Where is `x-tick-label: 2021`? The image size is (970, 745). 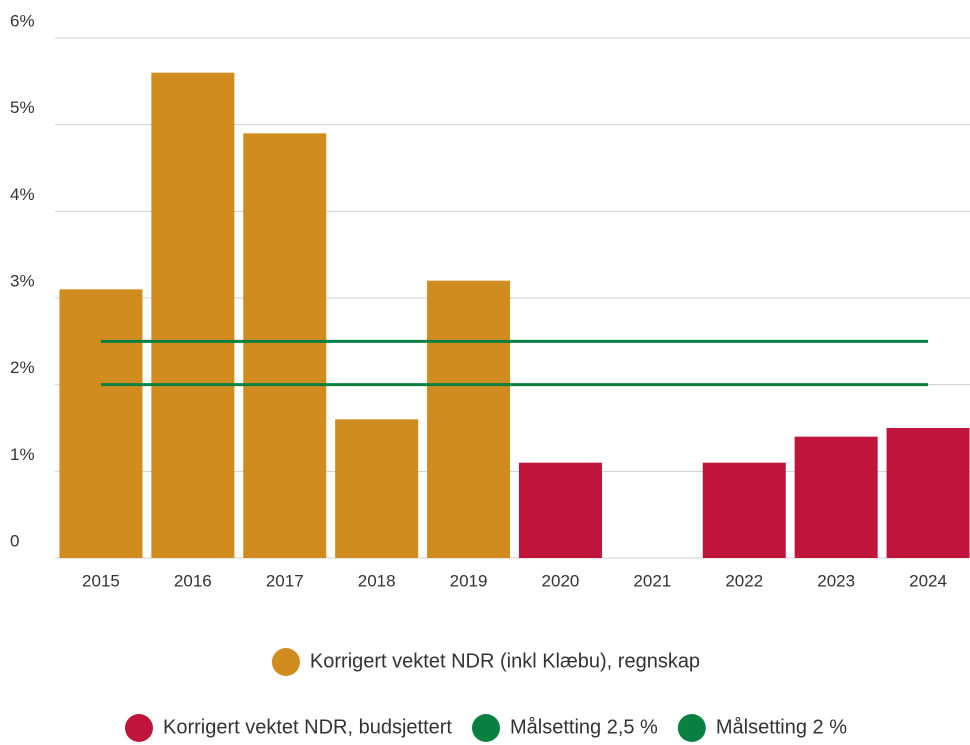 x-tick-label: 2021 is located at coordinates (652, 580).